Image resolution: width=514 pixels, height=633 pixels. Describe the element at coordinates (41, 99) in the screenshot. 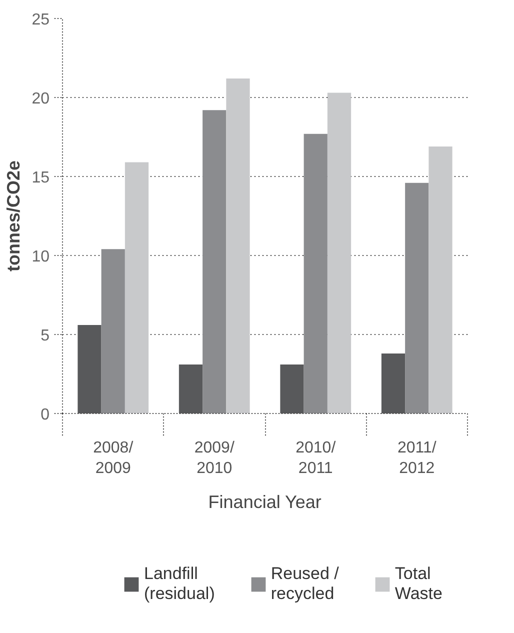

I see `y-tick-label: 20` at that location.